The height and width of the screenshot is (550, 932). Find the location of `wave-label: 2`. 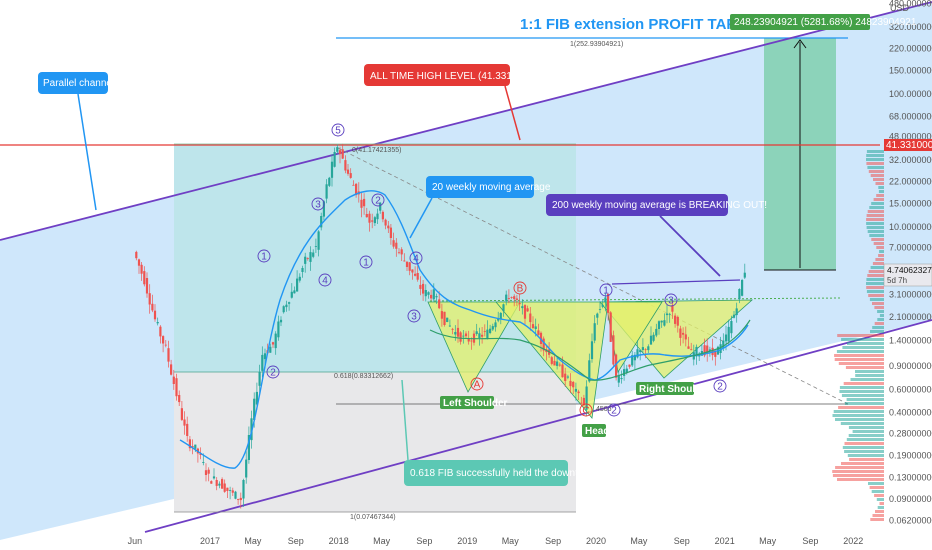

wave-label: 2 is located at coordinates (378, 201).